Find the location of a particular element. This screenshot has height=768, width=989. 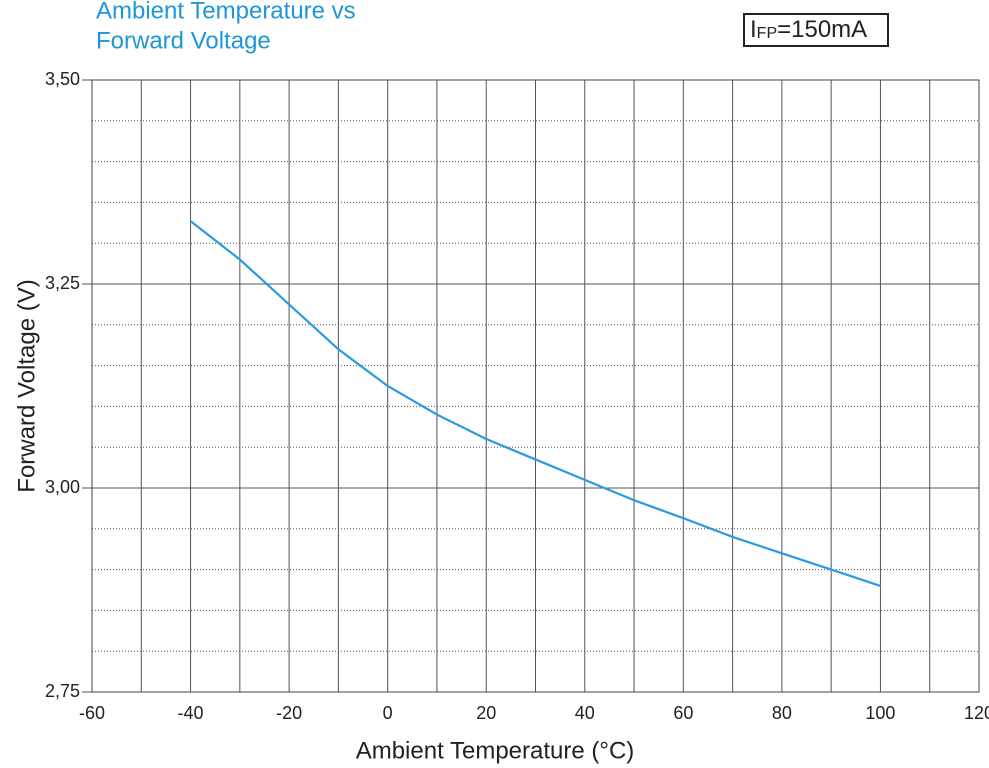

annotation-box is located at coordinates (816, 30).